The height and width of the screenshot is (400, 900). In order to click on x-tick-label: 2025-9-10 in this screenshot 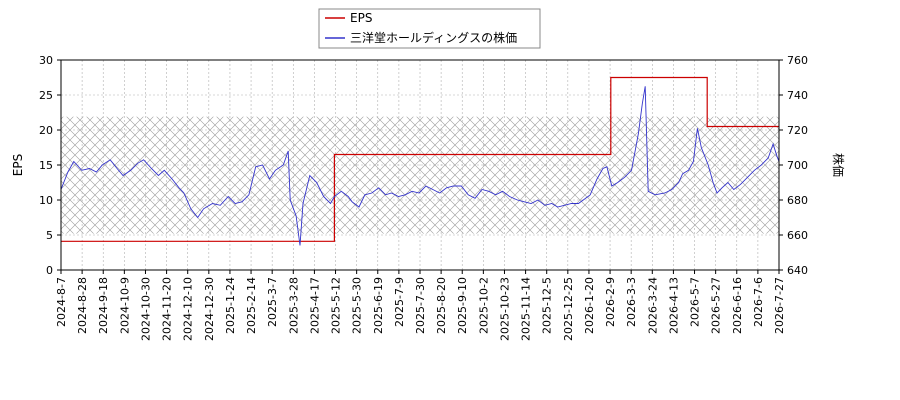, I will do `click(462, 305)`.